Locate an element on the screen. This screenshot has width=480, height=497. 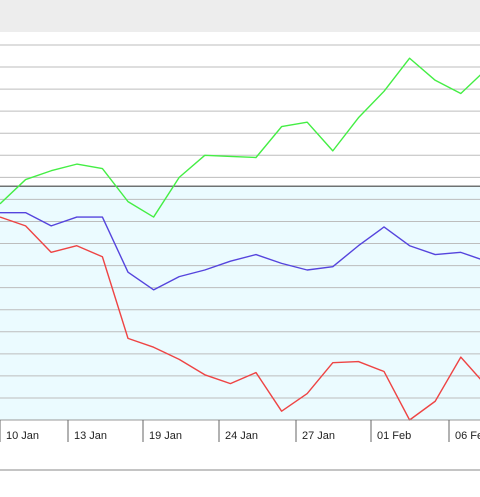
x-tick-label: 01 Feb is located at coordinates (394, 436).